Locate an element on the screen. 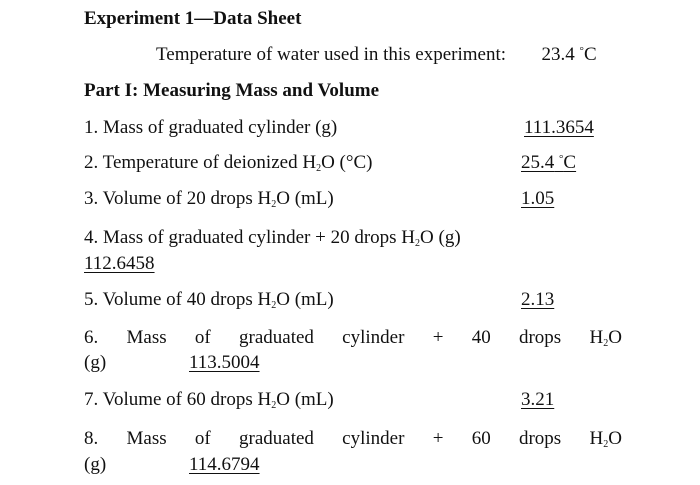 The height and width of the screenshot is (485, 700). item-5-label: 5. Volume of 40 drops H2O (mL) is located at coordinates (209, 300).